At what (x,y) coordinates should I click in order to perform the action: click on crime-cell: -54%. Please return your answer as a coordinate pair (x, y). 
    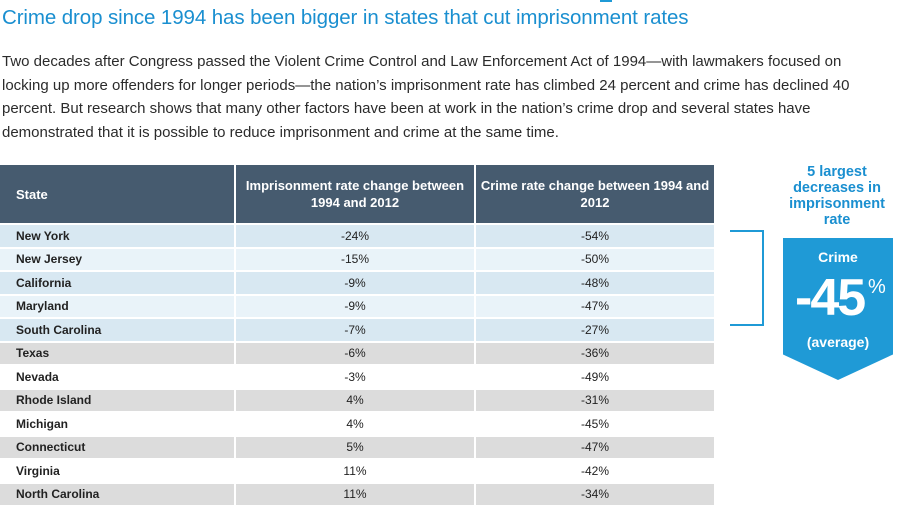
    Looking at the image, I should click on (594, 235).